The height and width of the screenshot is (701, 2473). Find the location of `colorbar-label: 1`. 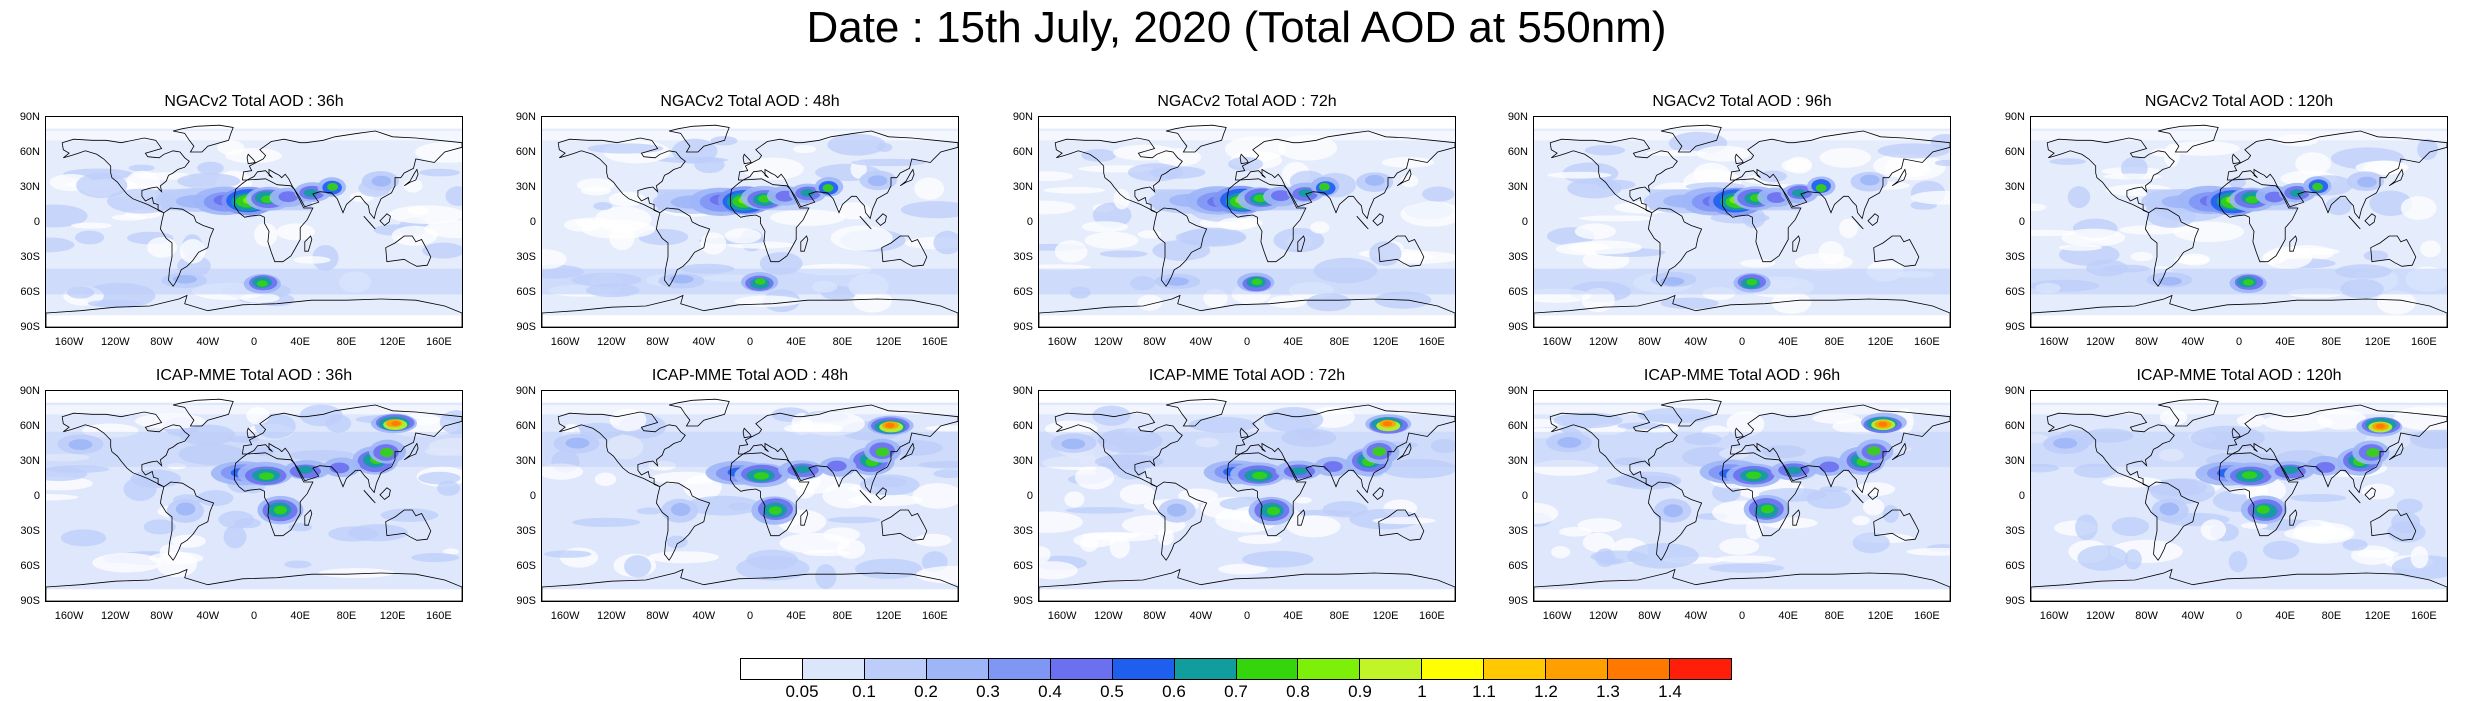

colorbar-label: 1 is located at coordinates (1422, 691).